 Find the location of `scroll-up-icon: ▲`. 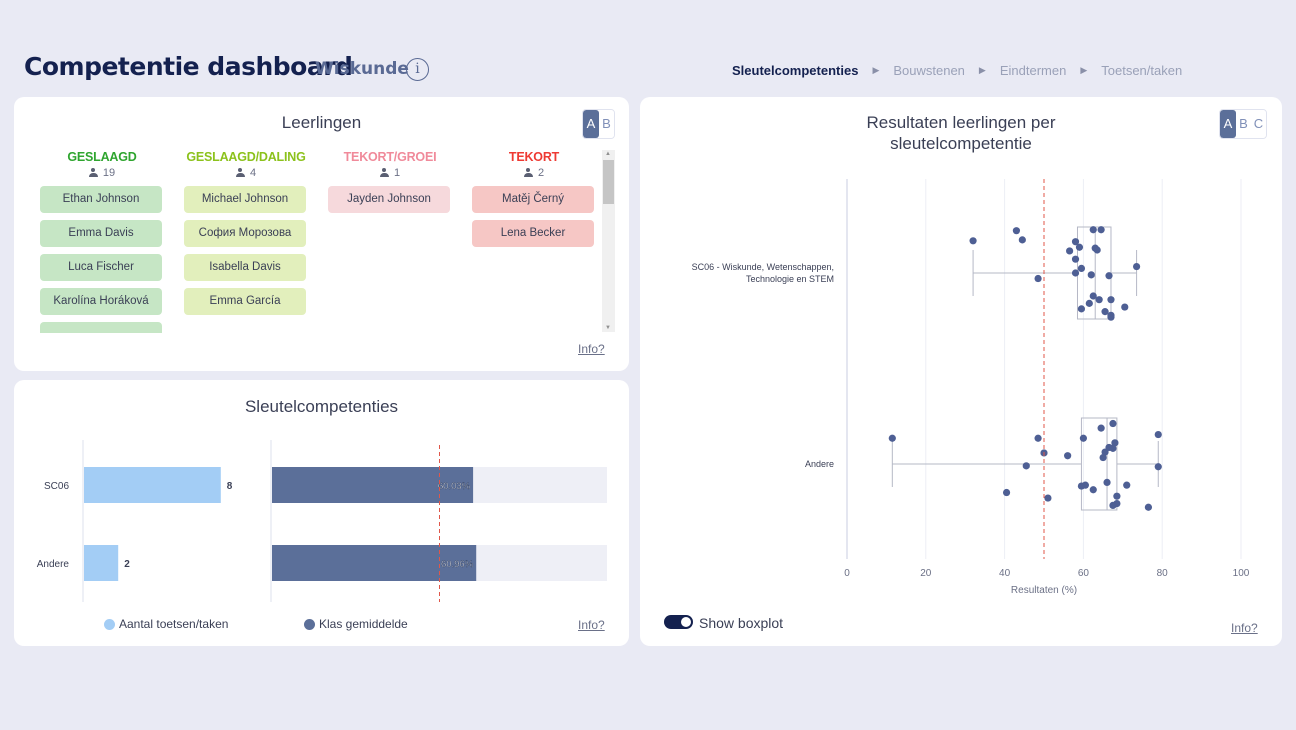

scroll-up-icon: ▲ is located at coordinates (608, 154).